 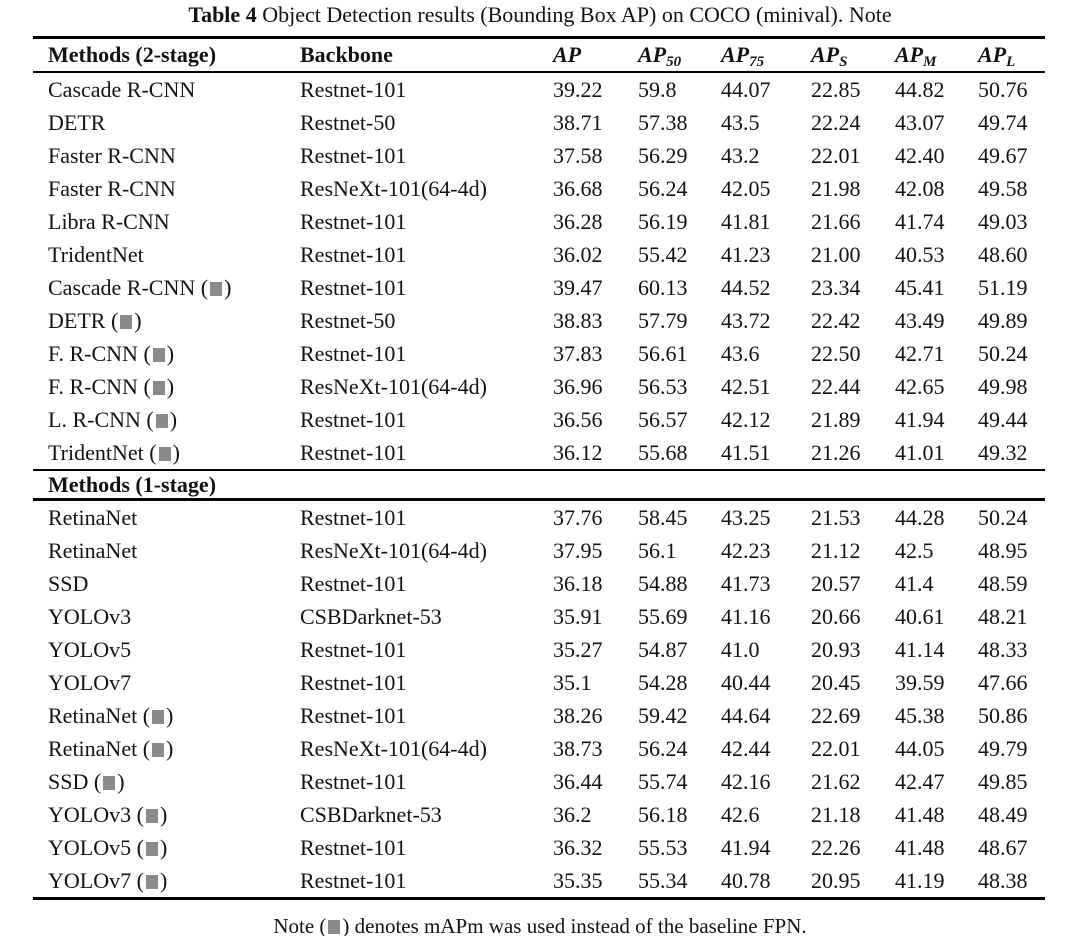 I want to click on metric-value: 49.89, so click(x=1003, y=320).